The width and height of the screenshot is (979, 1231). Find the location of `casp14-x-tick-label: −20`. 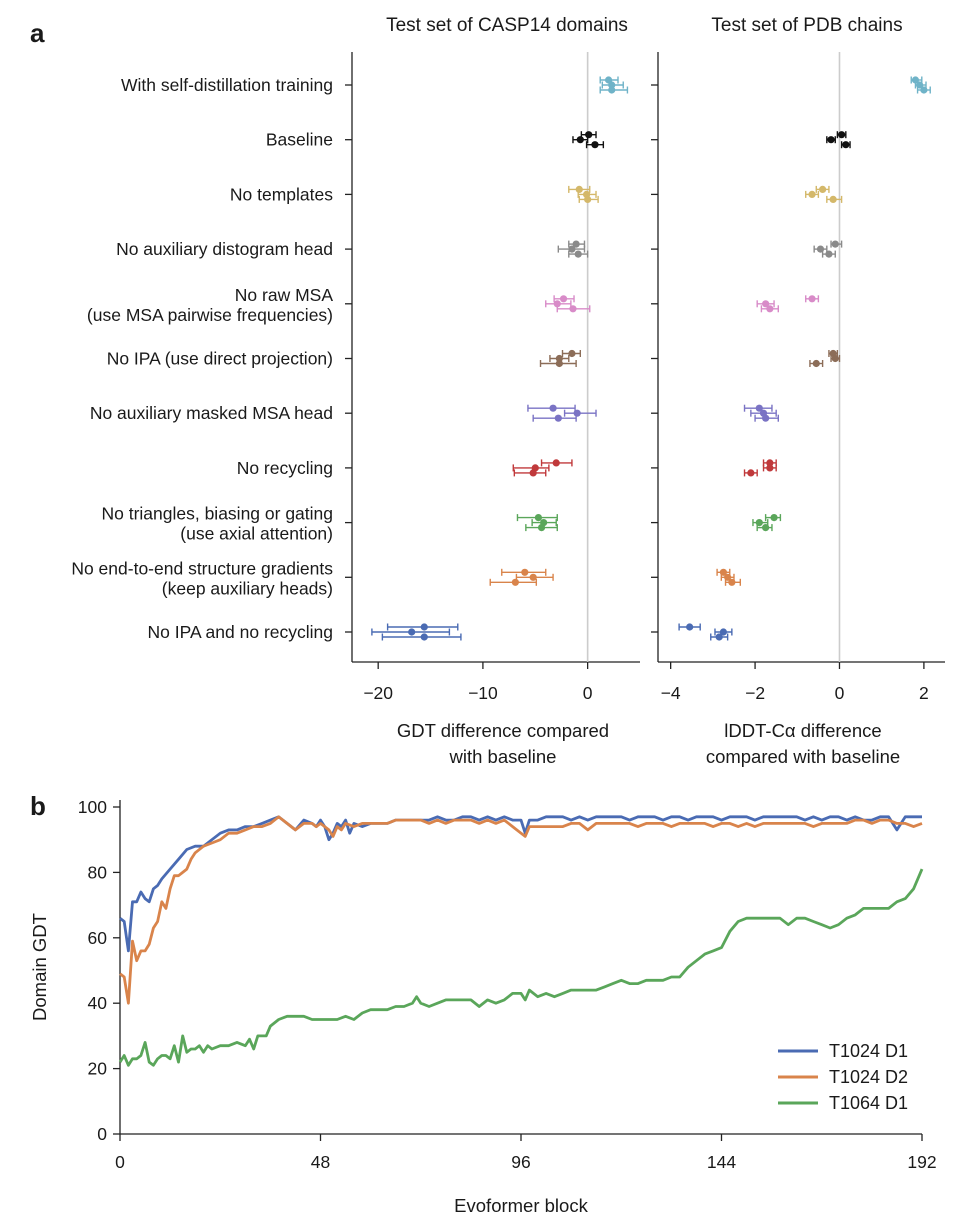

casp14-x-tick-label: −20 is located at coordinates (378, 693).